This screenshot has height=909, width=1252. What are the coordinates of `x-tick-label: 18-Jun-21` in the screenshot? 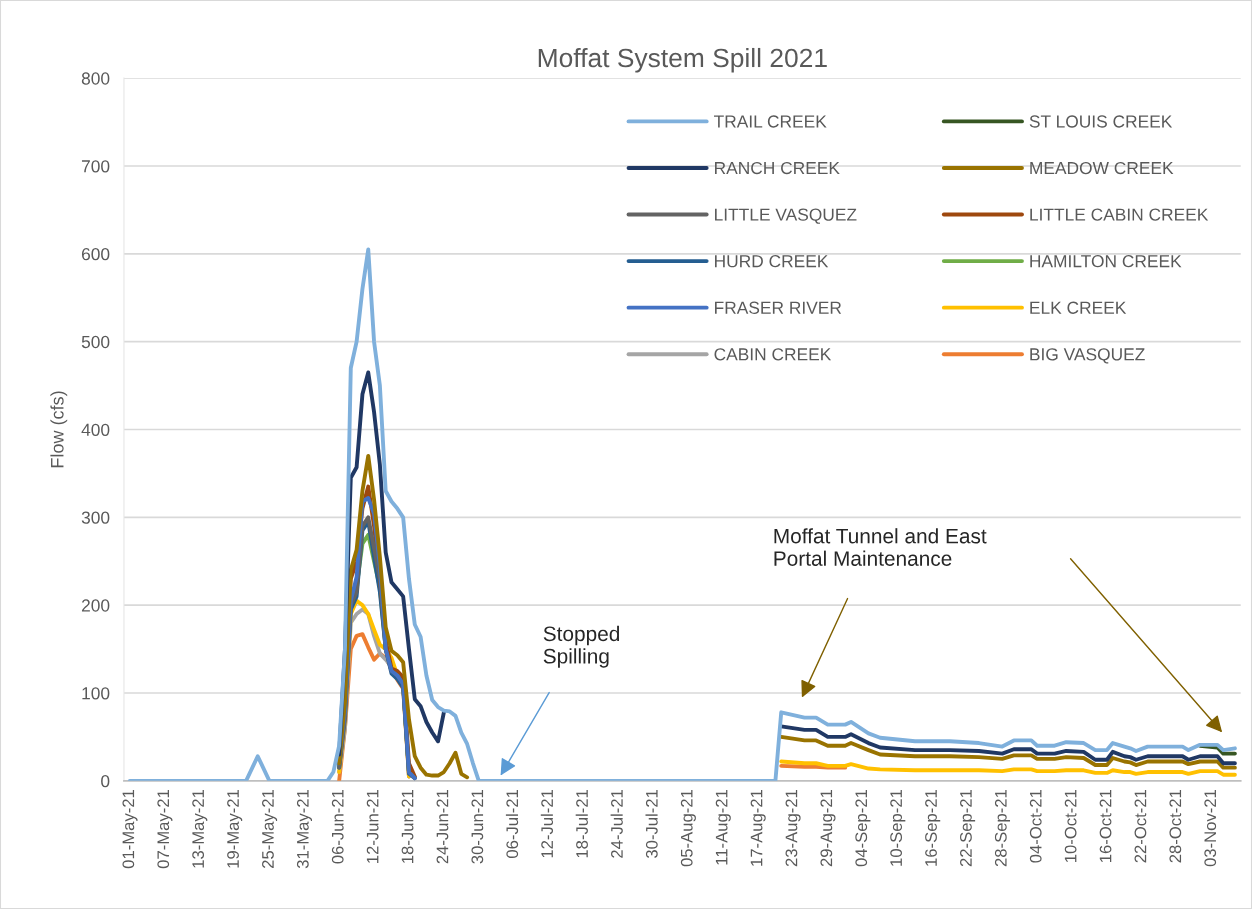 It's located at (407, 826).